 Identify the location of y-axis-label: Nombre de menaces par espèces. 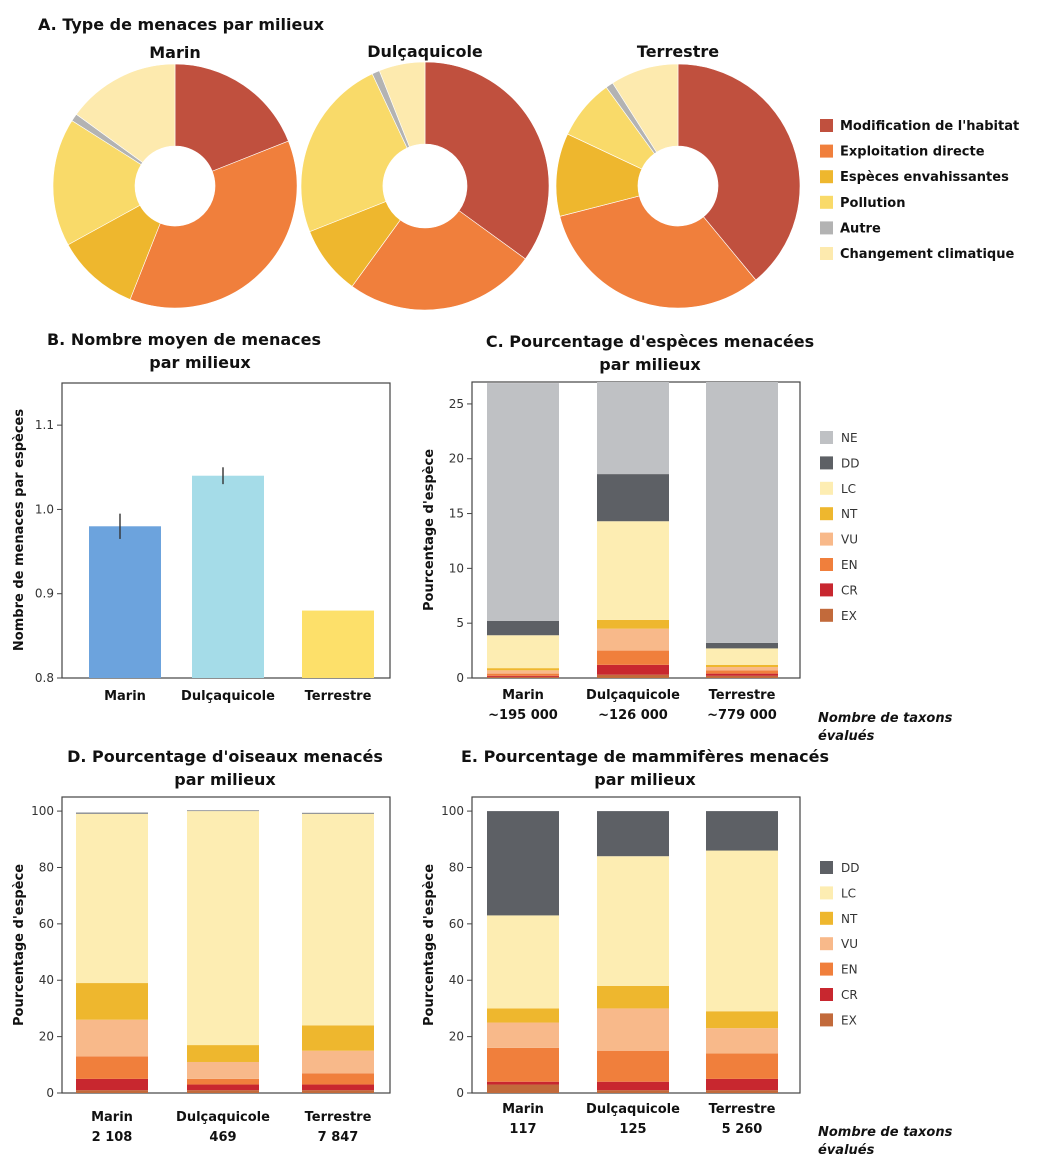
(19, 530).